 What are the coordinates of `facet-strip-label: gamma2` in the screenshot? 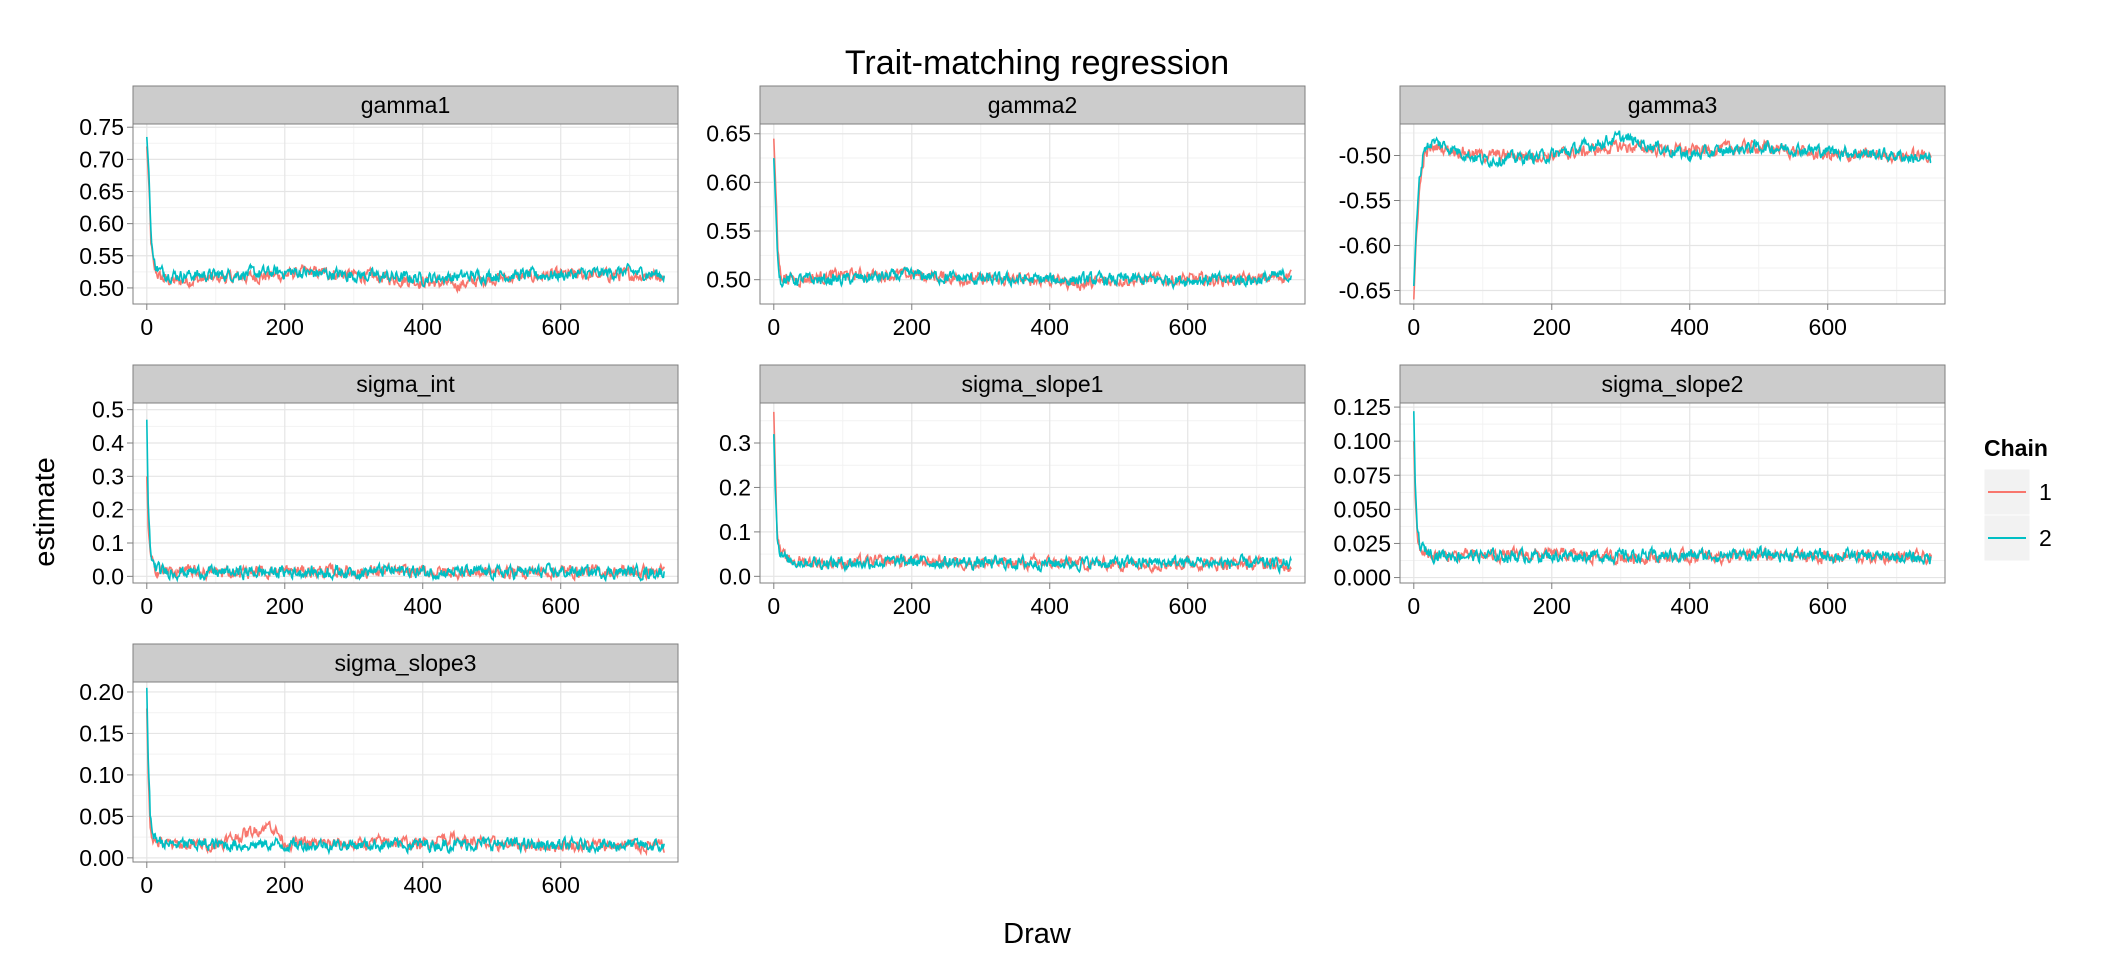 It's located at (1032, 105).